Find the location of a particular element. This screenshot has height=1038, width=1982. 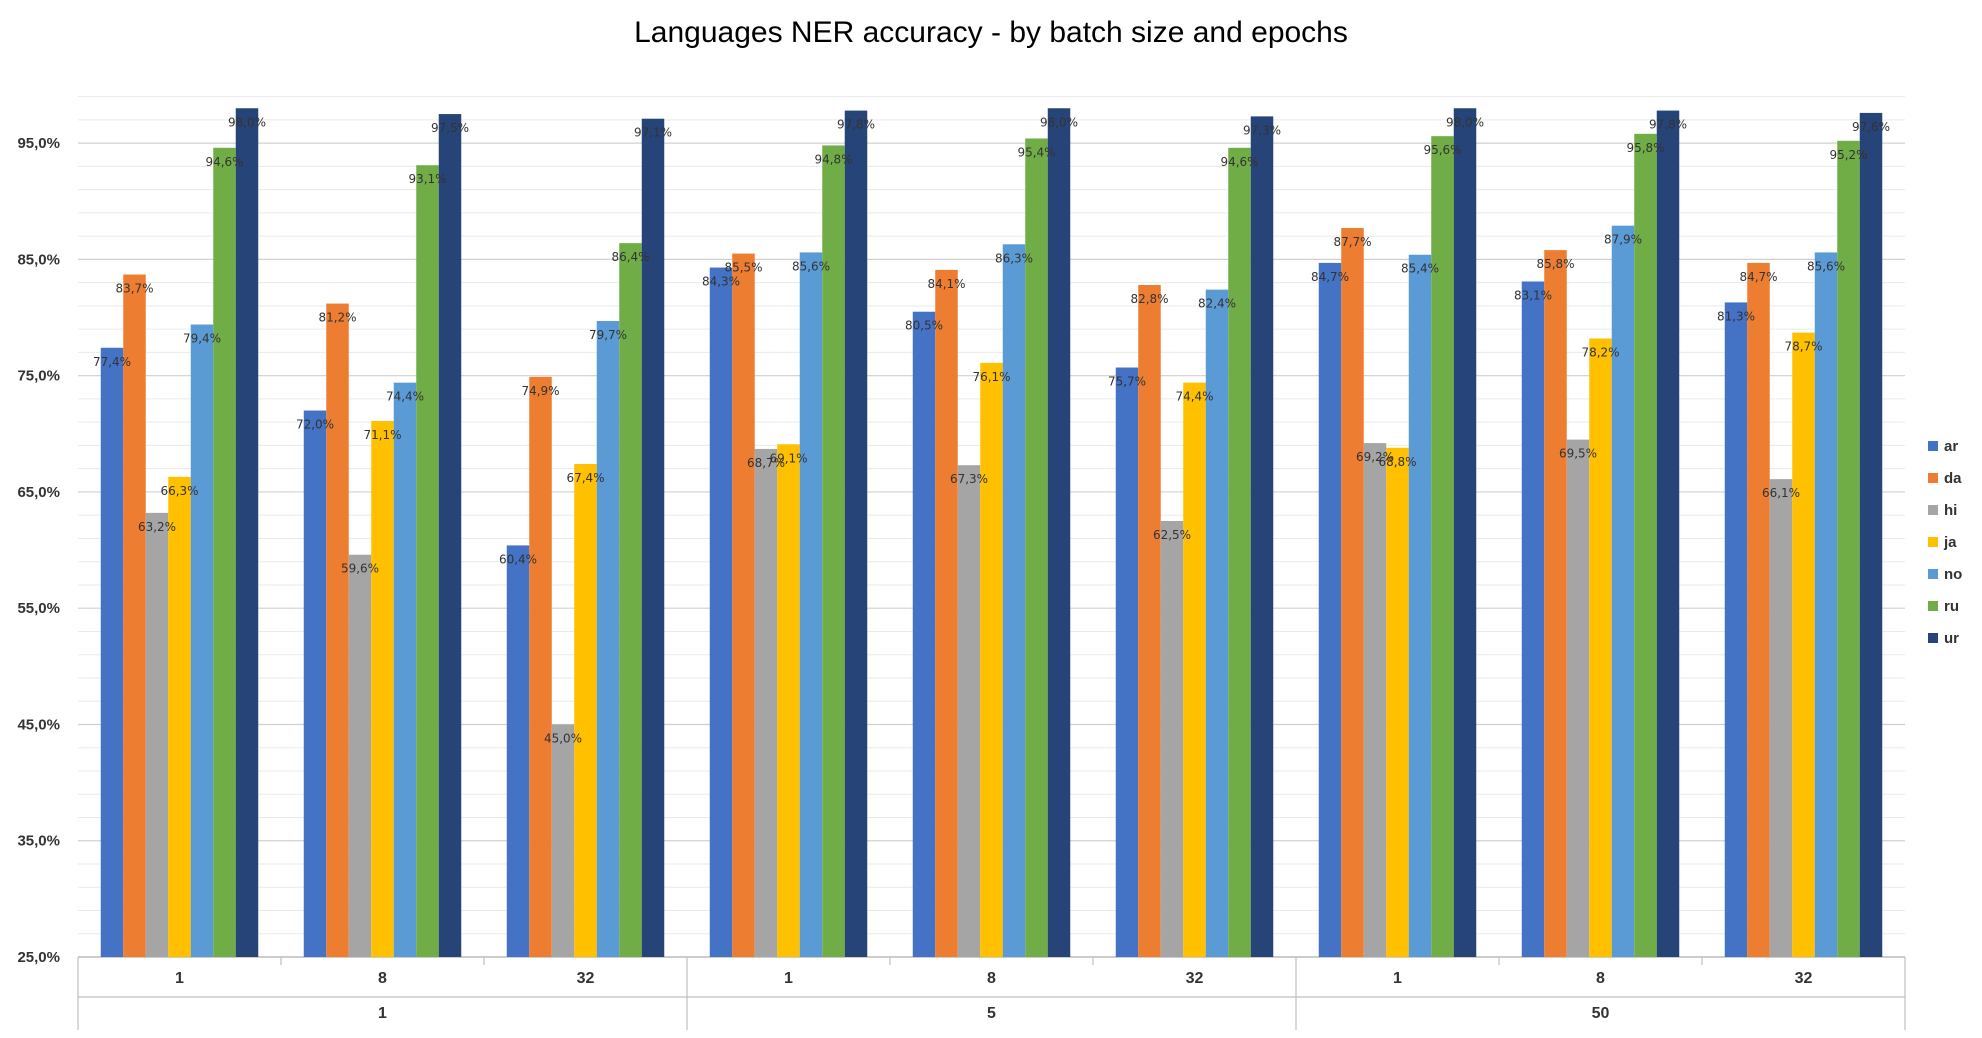

data-label: 45,0% is located at coordinates (563, 738).